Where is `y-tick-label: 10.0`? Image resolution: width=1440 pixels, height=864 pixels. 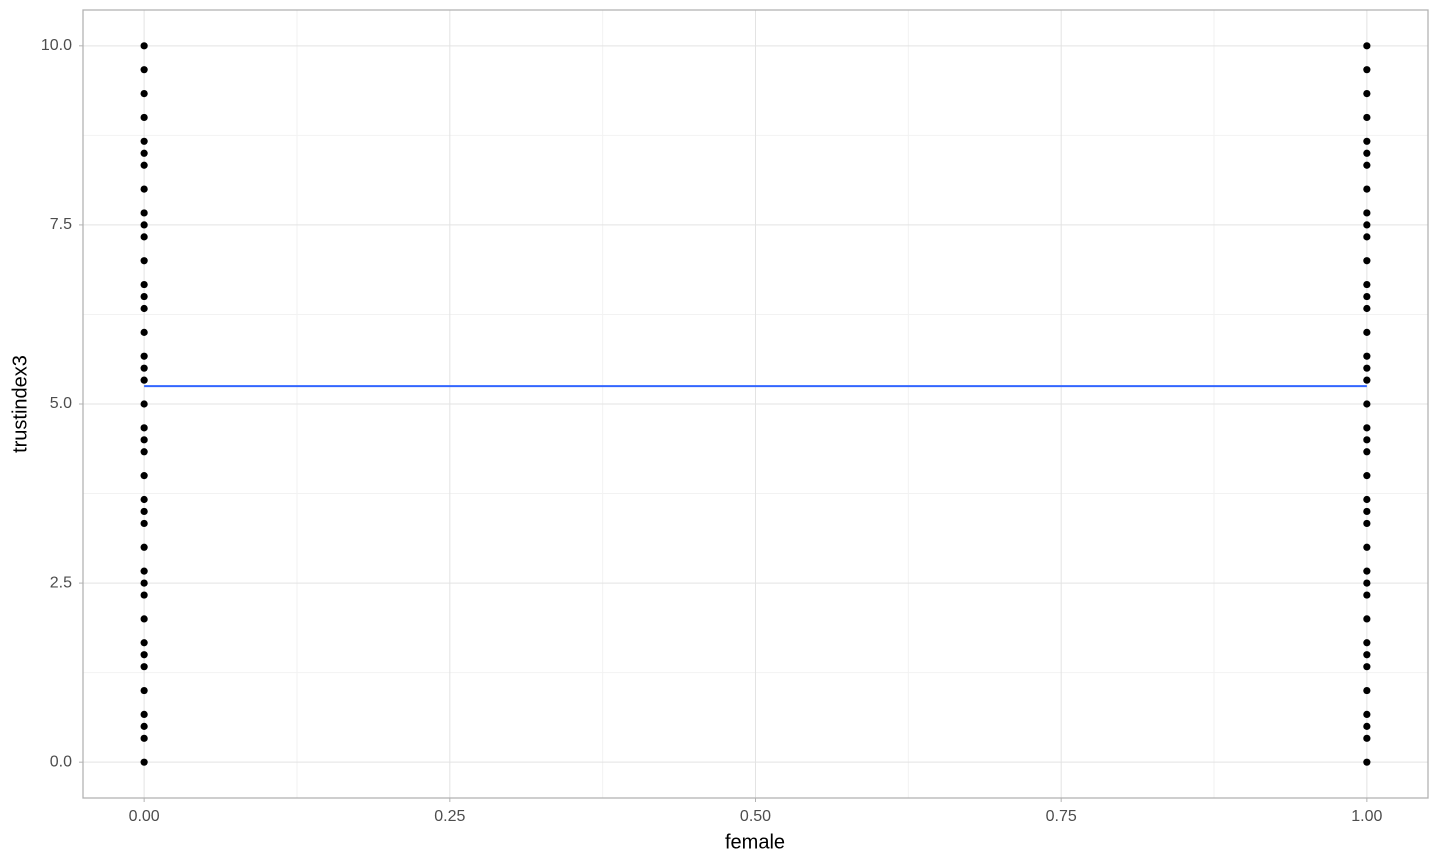
y-tick-label: 10.0 is located at coordinates (56, 45).